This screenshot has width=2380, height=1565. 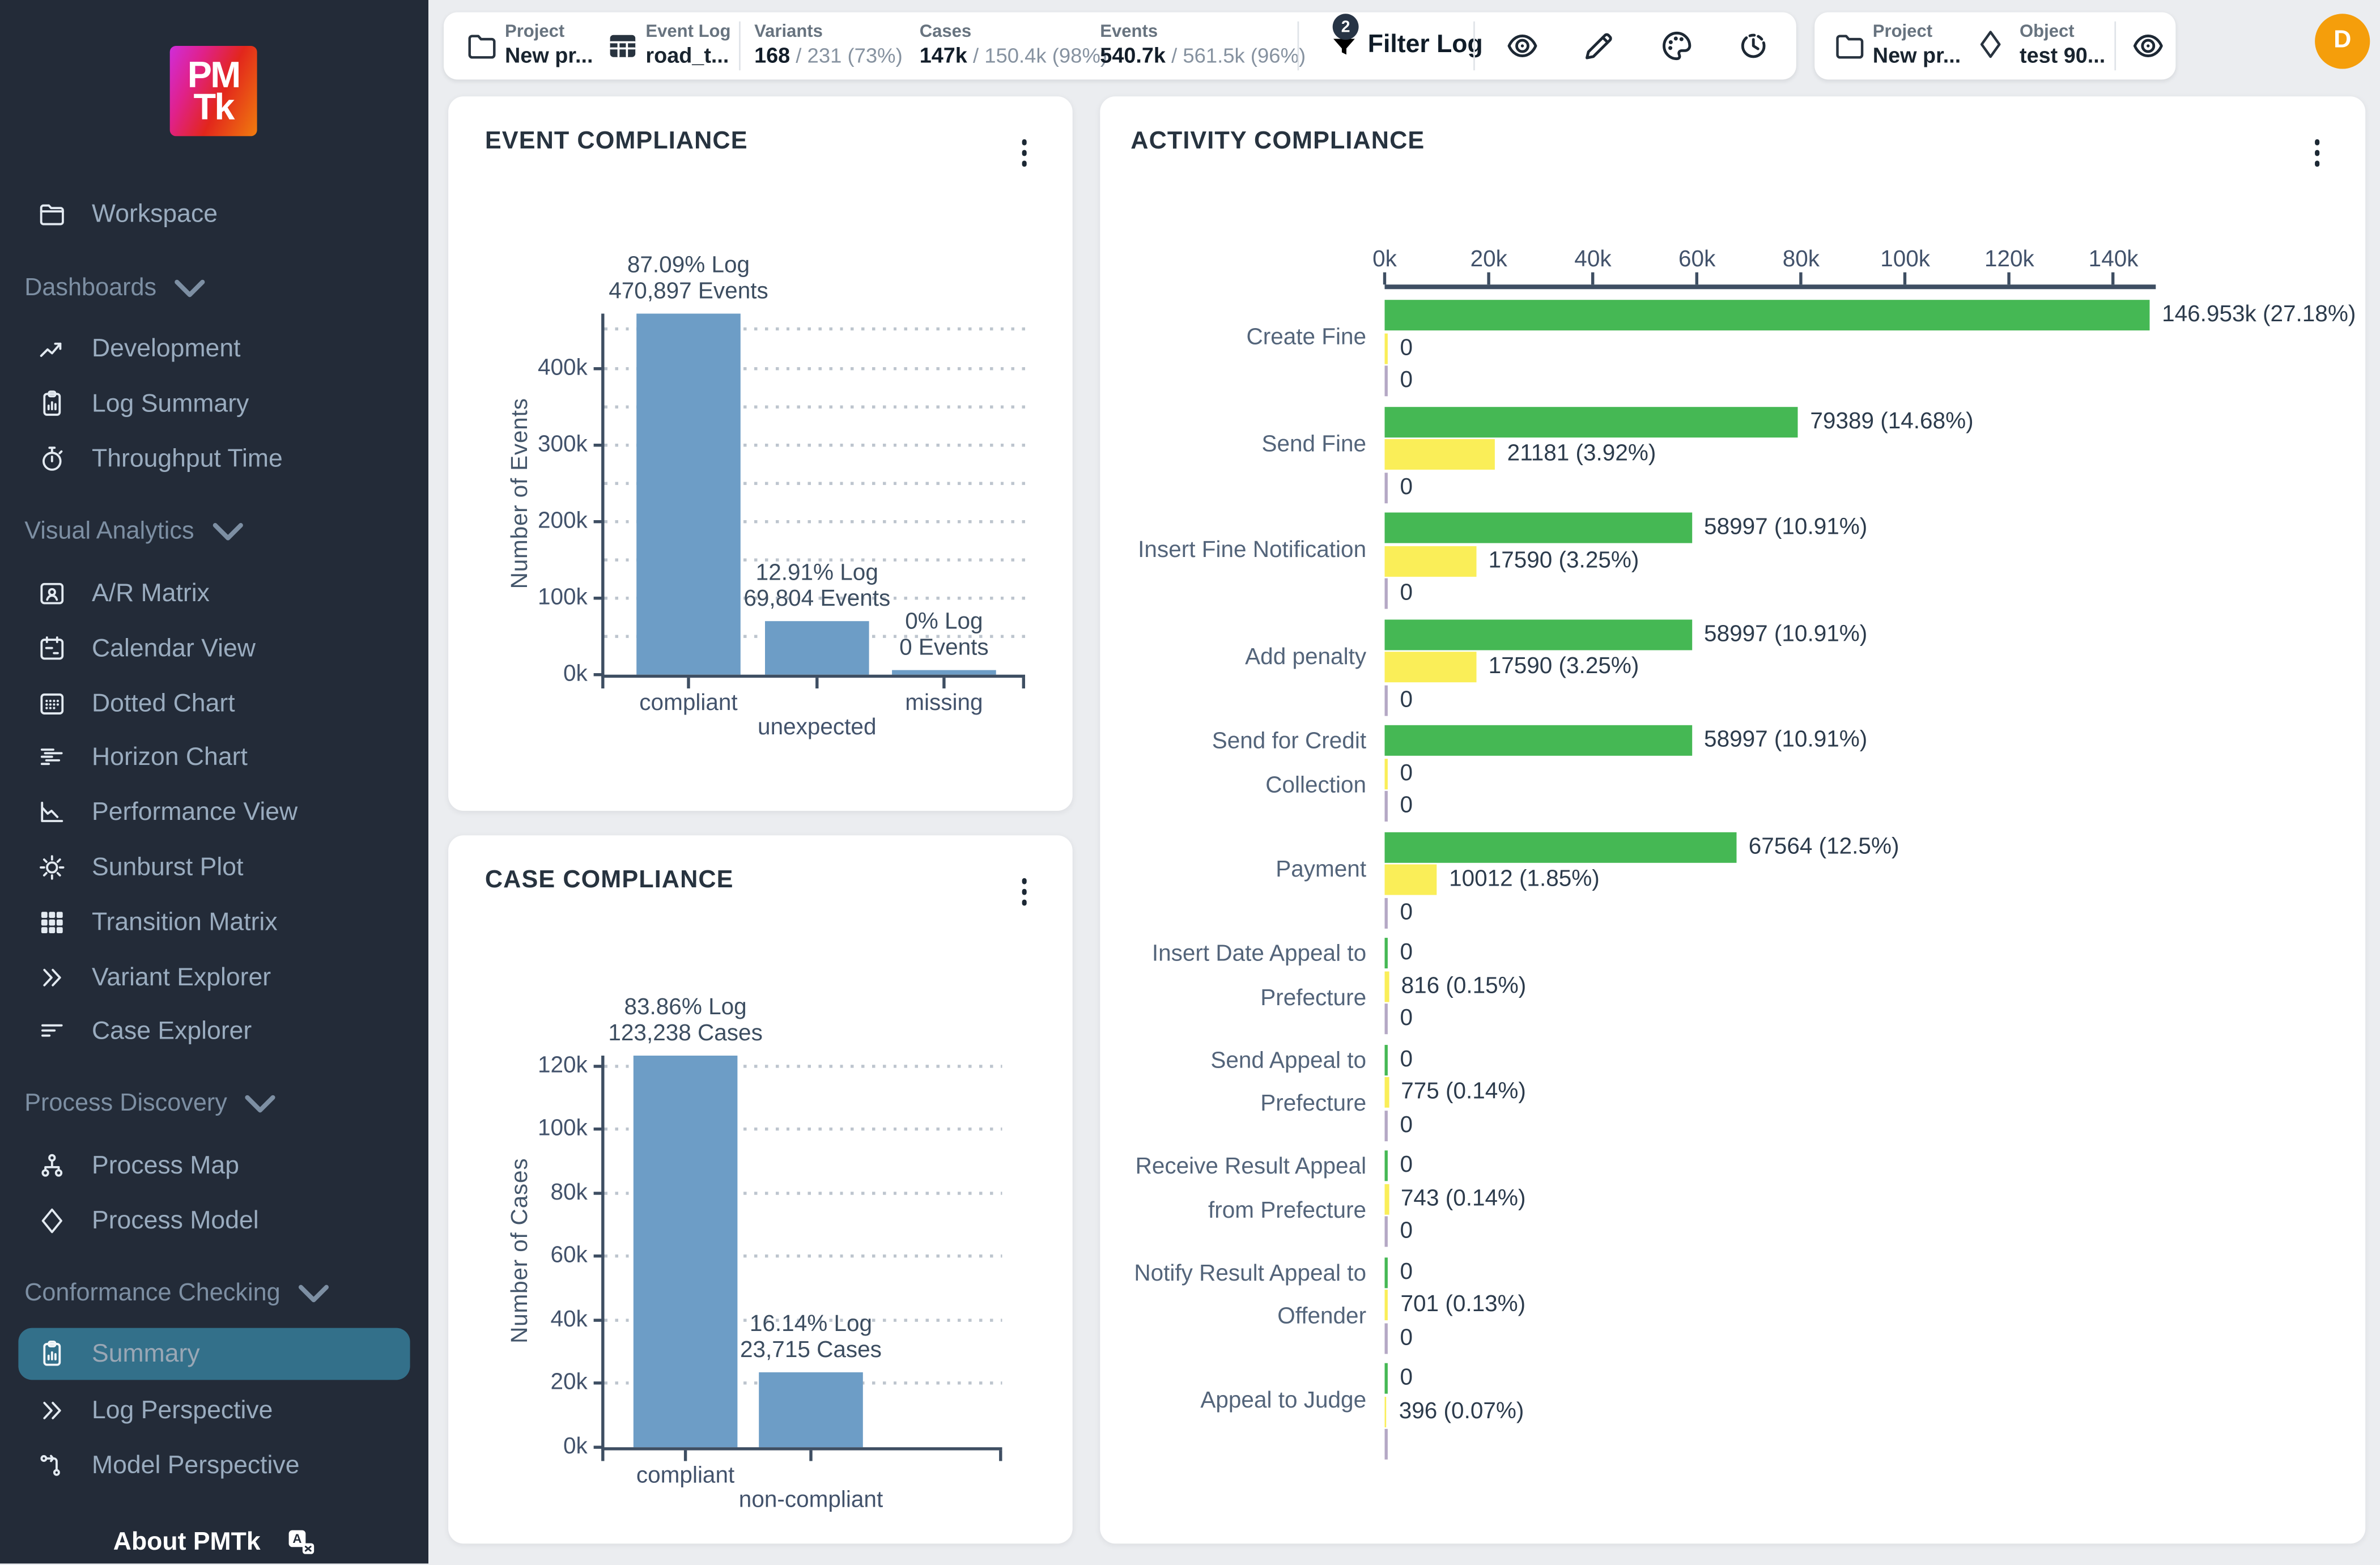 What do you see at coordinates (136, 532) in the screenshot?
I see `section-visual-analytics: Visual Analytics` at bounding box center [136, 532].